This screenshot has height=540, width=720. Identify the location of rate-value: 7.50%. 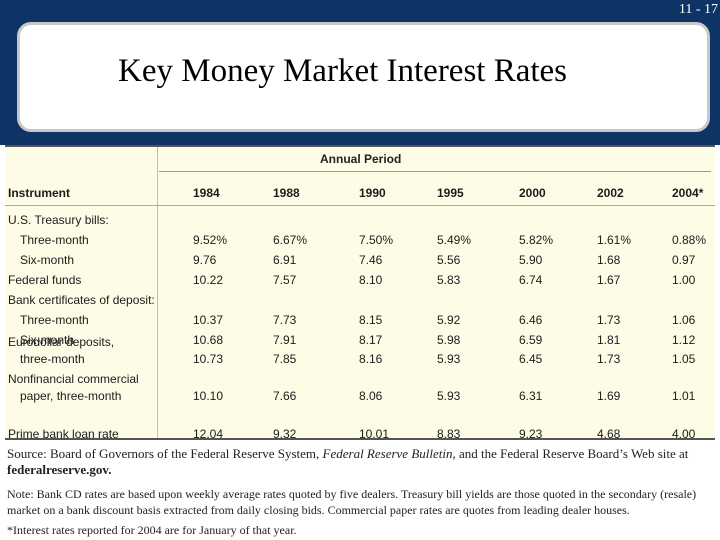
(376, 240).